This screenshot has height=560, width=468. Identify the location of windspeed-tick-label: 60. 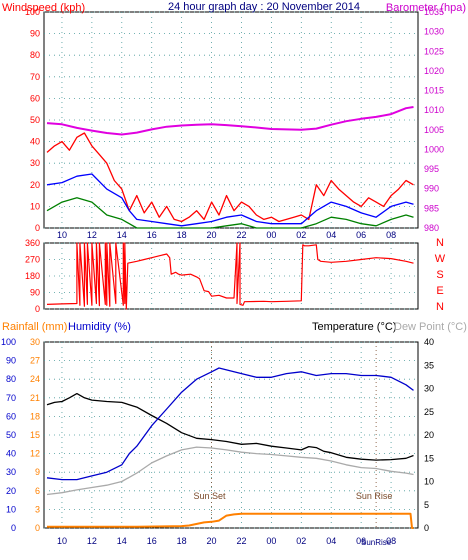
(35, 98).